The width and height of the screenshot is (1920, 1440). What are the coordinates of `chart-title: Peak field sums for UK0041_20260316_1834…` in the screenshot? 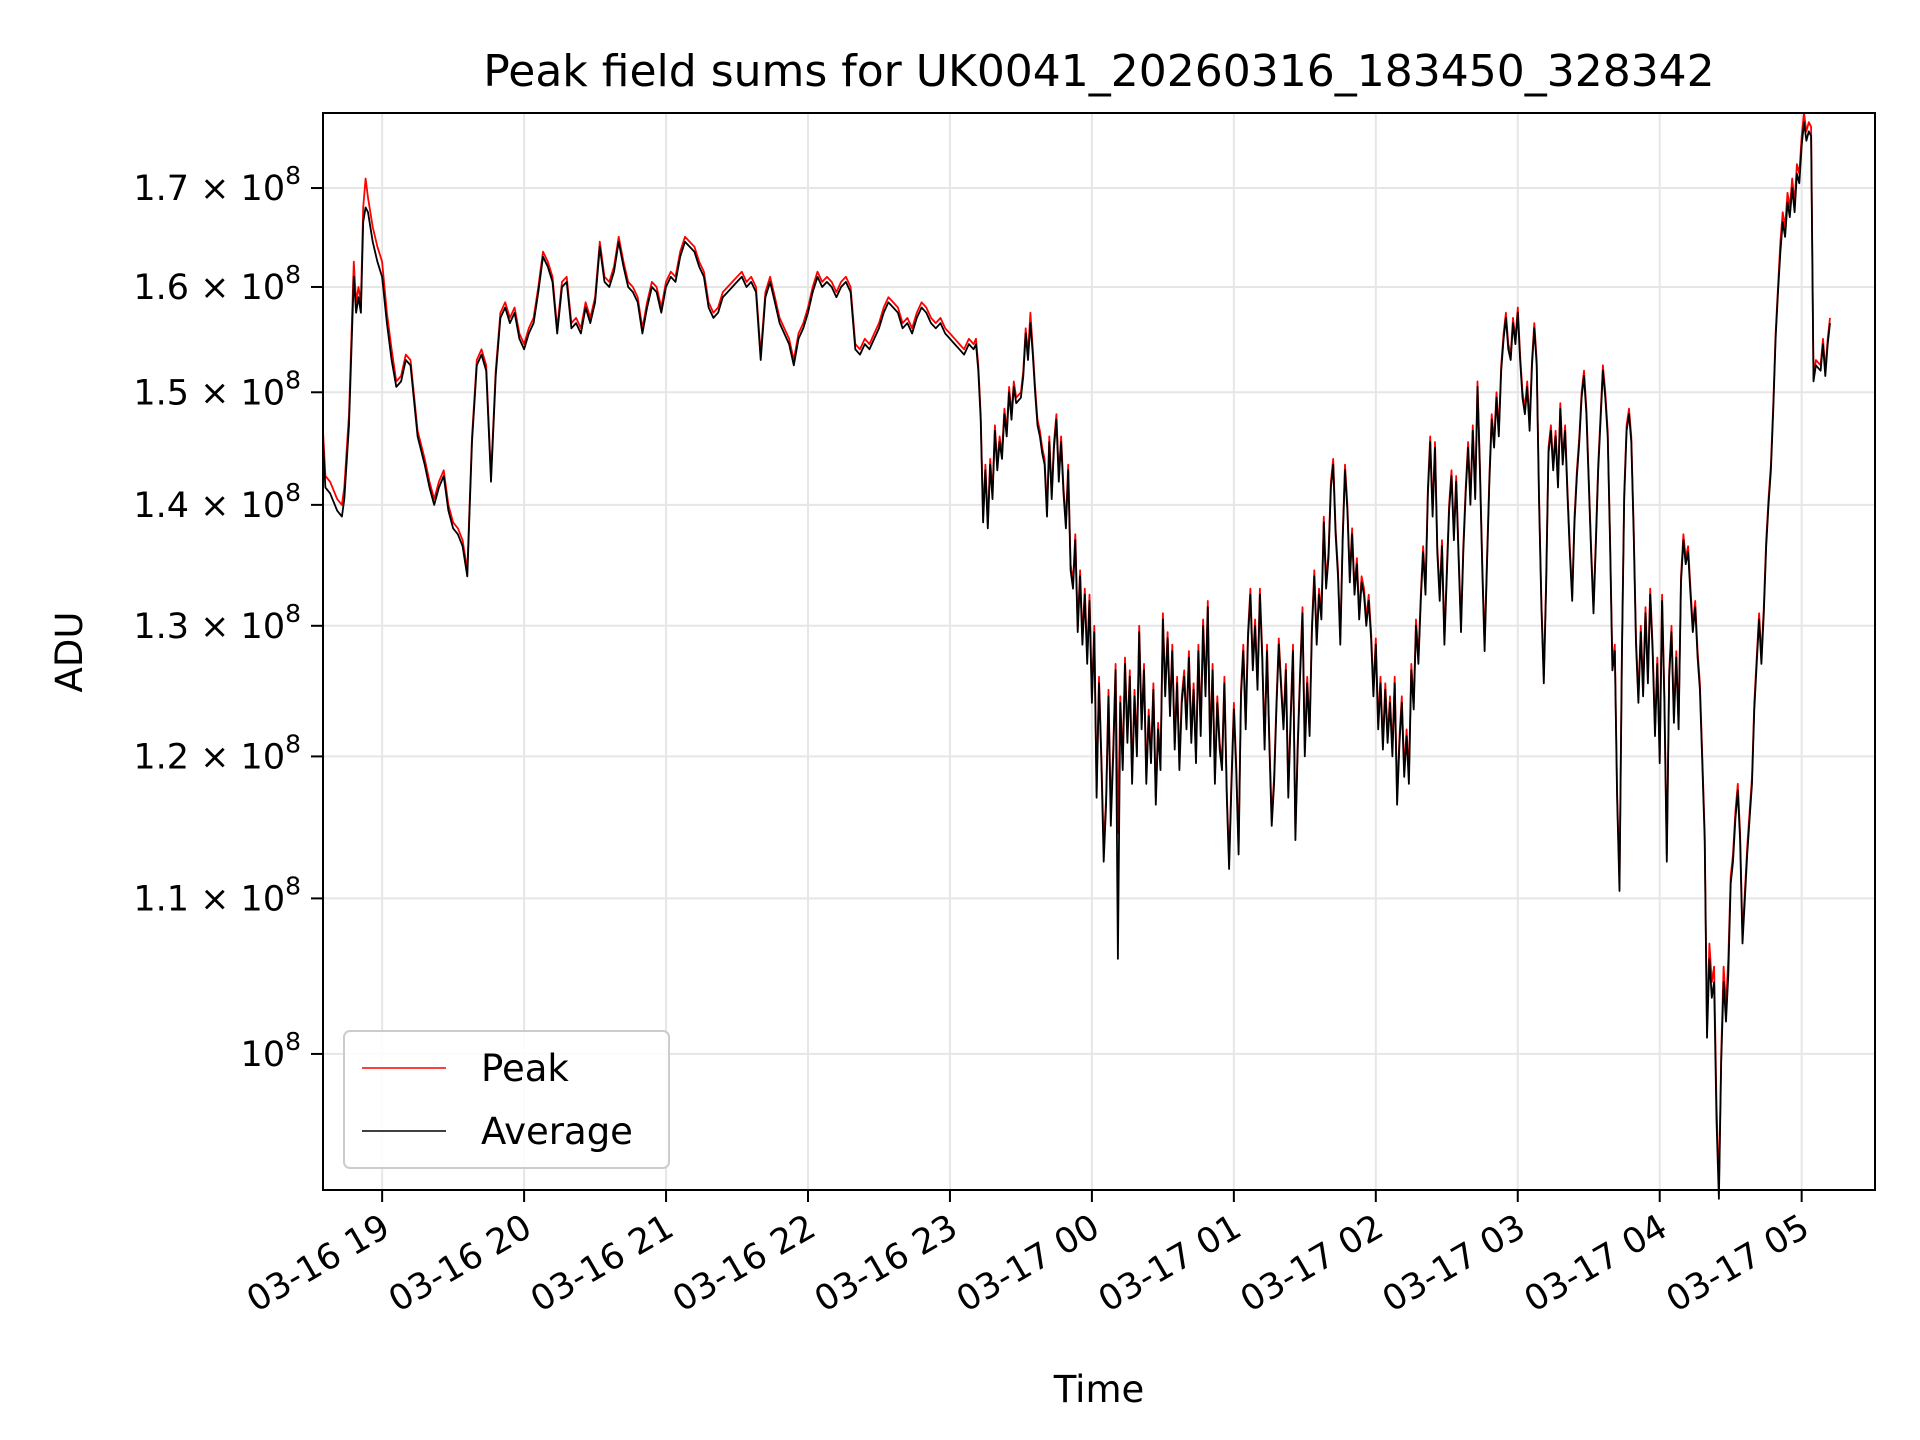 It's located at (1098, 71).